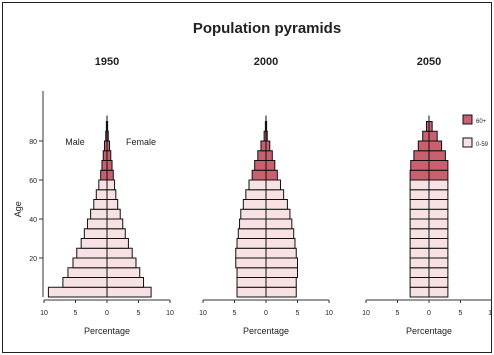 The width and height of the screenshot is (494, 355). I want to click on y-axis-label: Age, so click(18, 209).